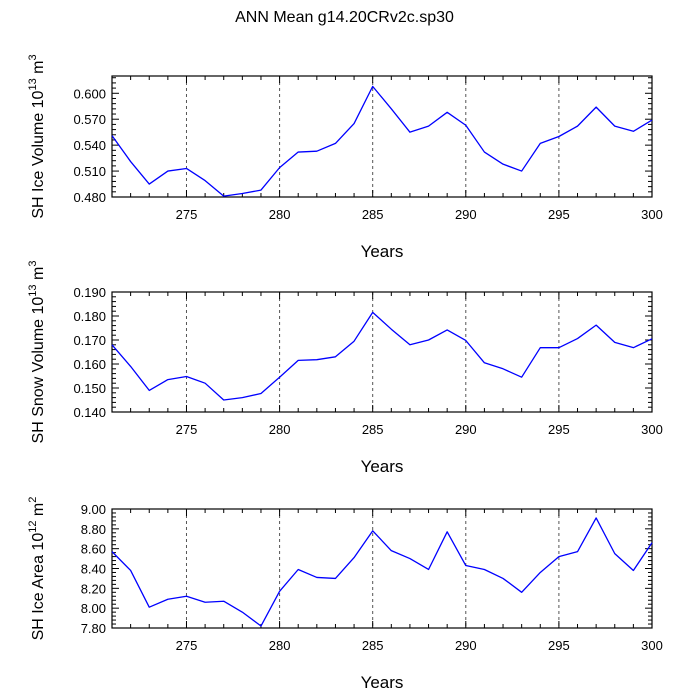  Describe the element at coordinates (382, 466) in the screenshot. I see `x-axis-label: Years` at that location.